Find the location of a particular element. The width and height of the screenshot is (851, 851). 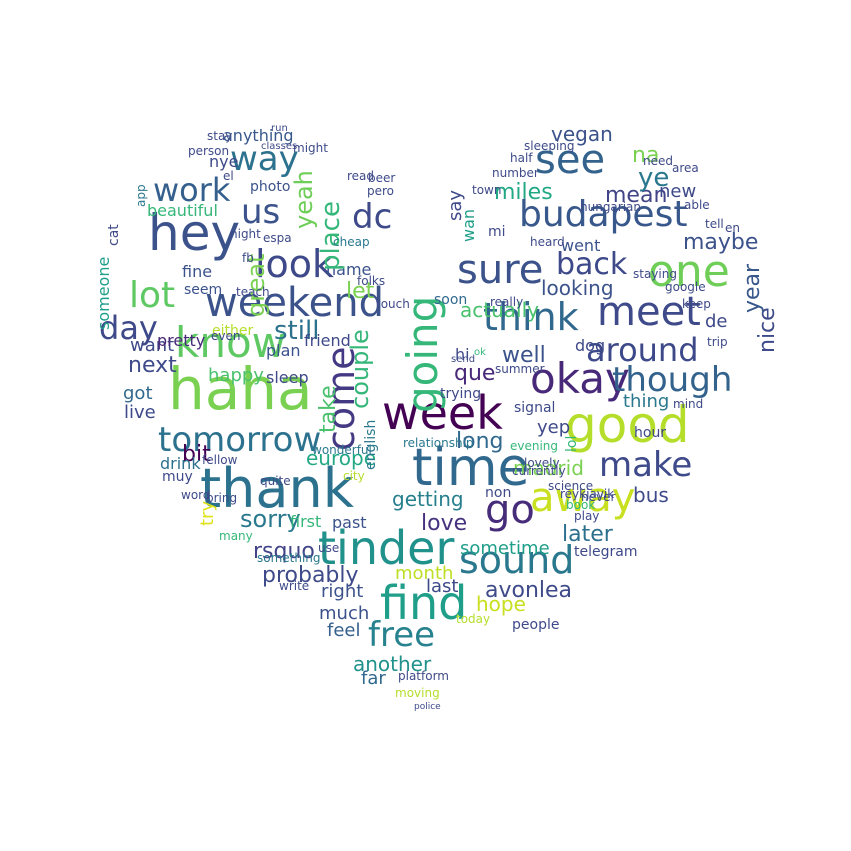

cloud-word: touch is located at coordinates (393, 304).